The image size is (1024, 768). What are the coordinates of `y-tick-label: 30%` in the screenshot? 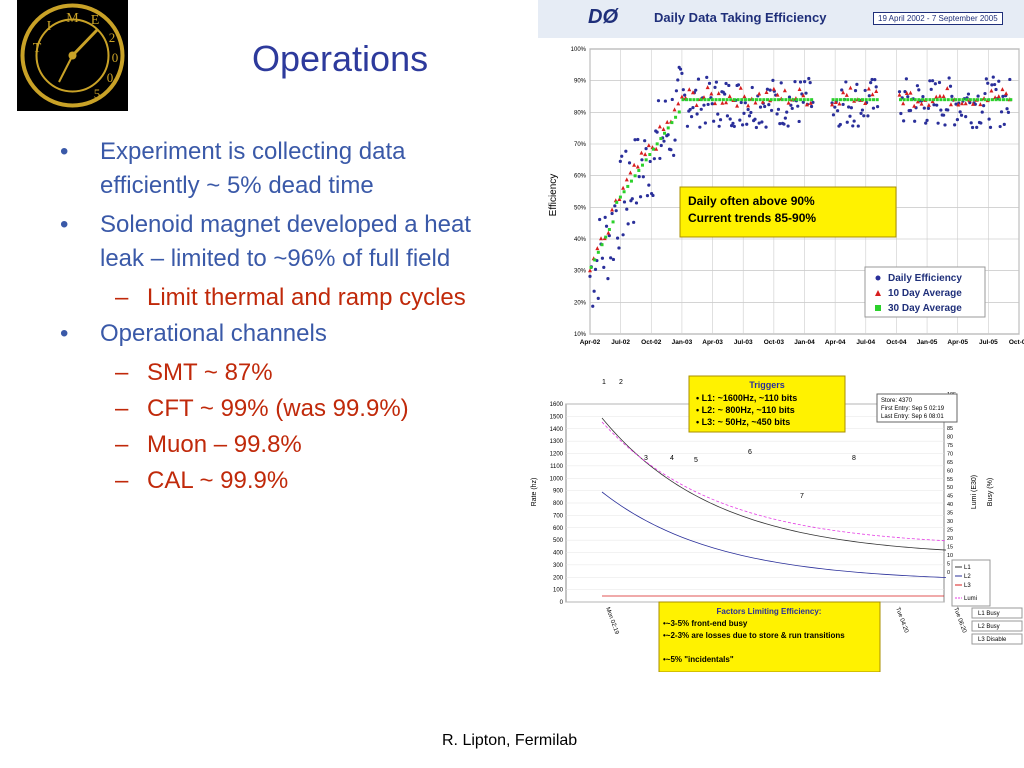 It's located at (580, 272).